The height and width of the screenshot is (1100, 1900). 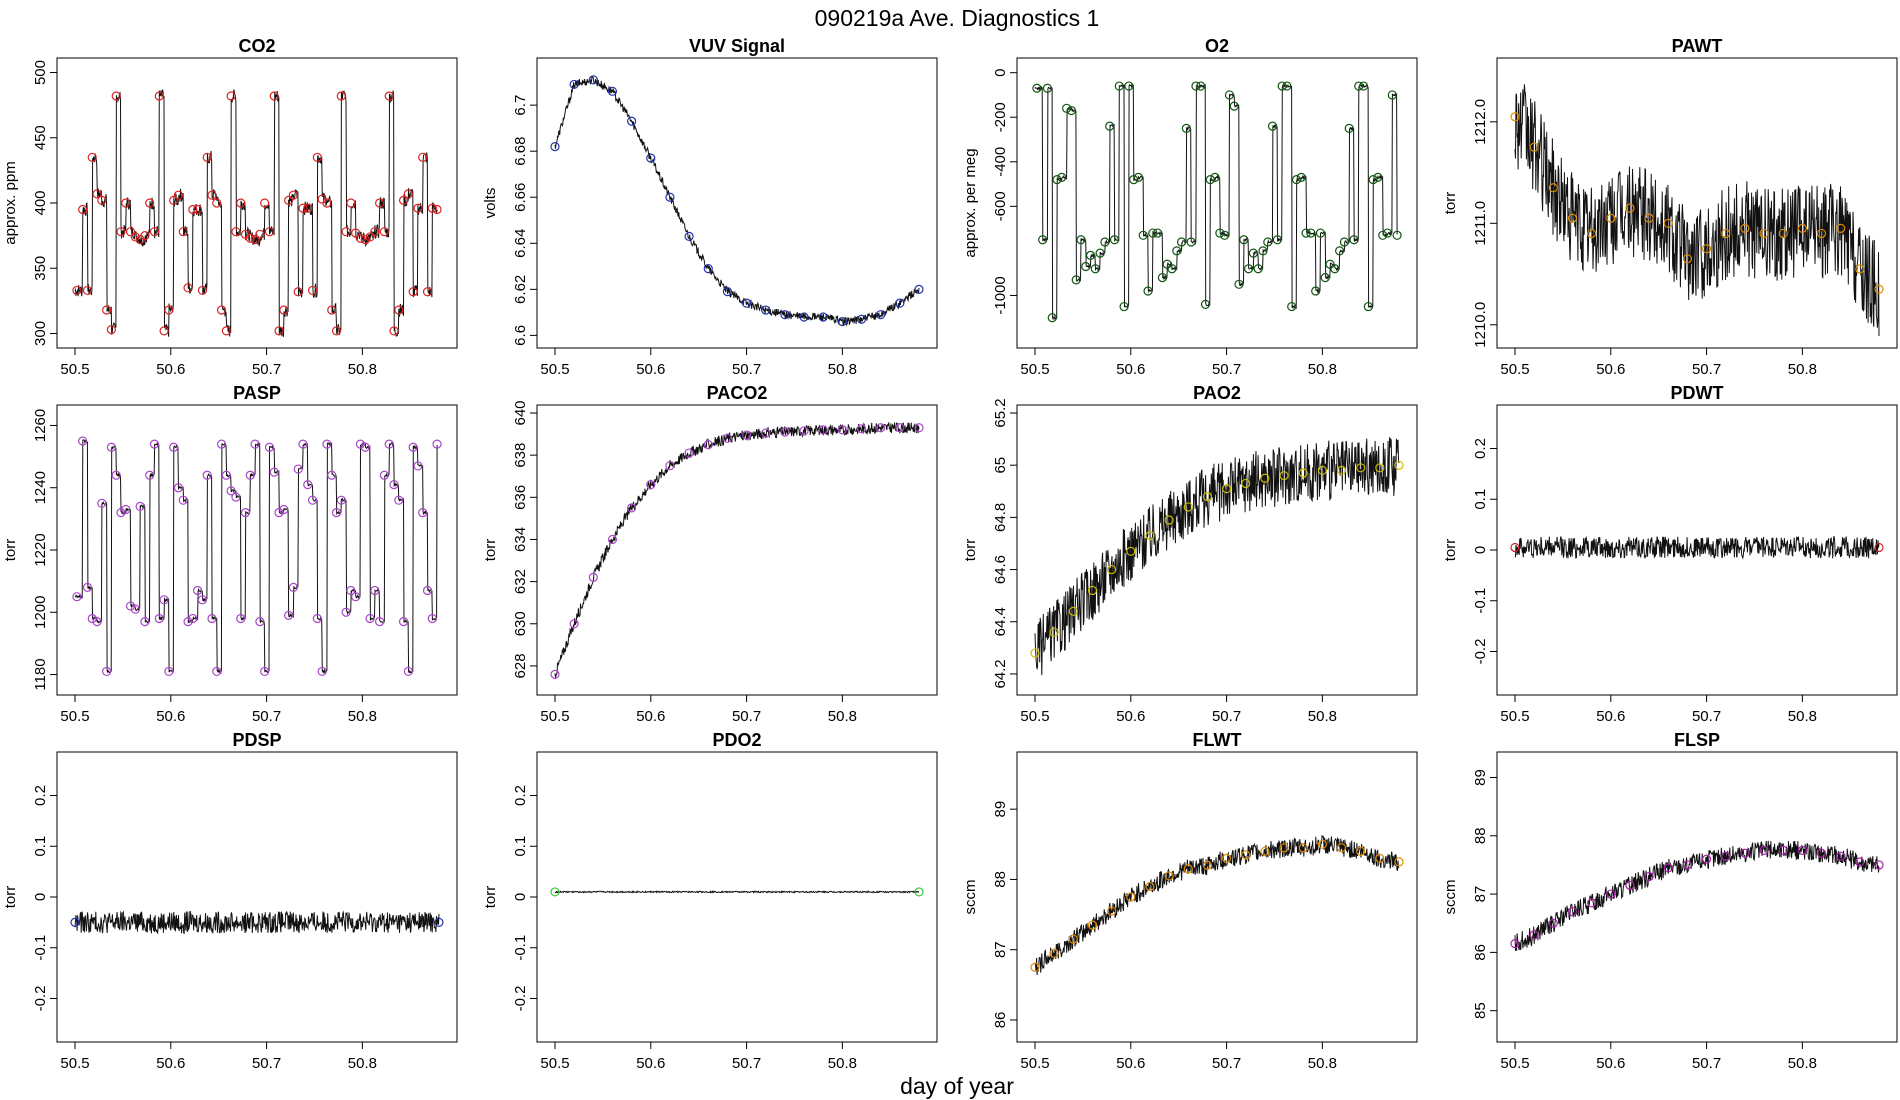 What do you see at coordinates (1480, 122) in the screenshot?
I see `y-tick-label: 1212.0` at bounding box center [1480, 122].